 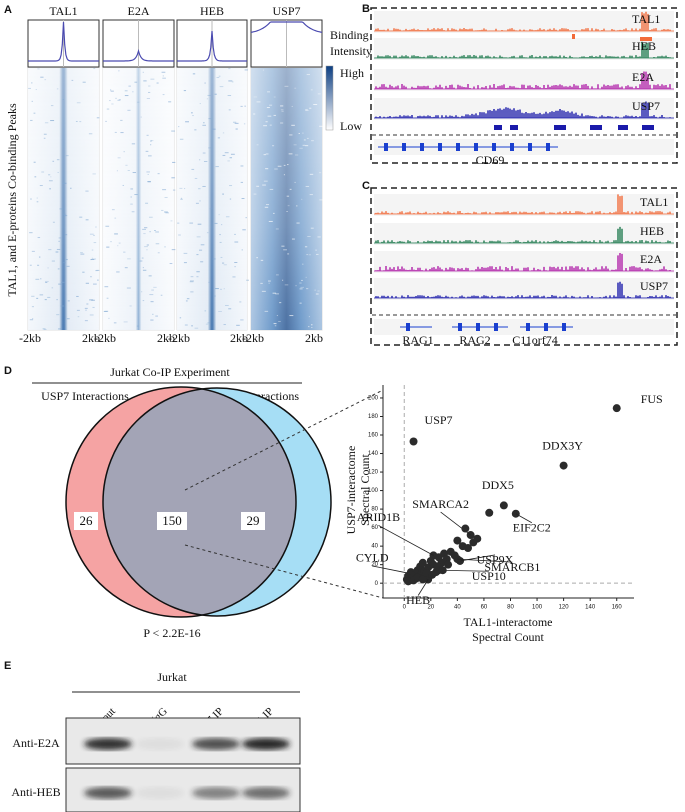 I want to click on leader-line, so click(x=485, y=560).